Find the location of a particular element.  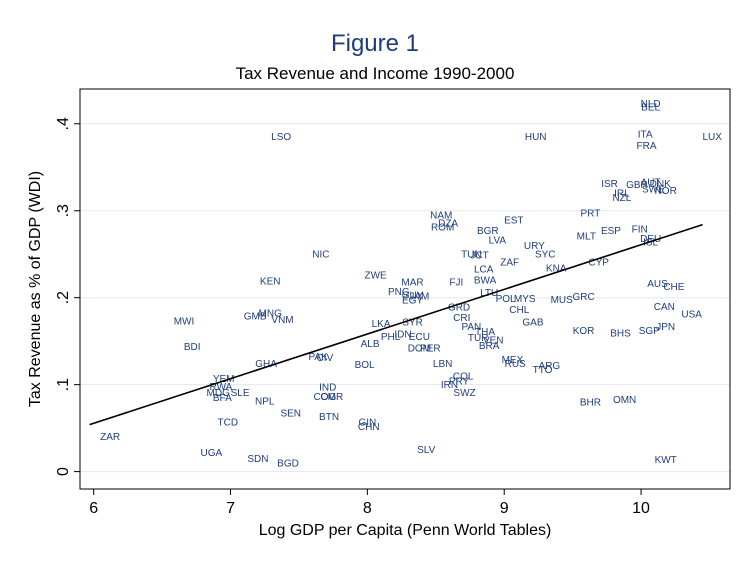

data-point-label: GRD is located at coordinates (459, 308).